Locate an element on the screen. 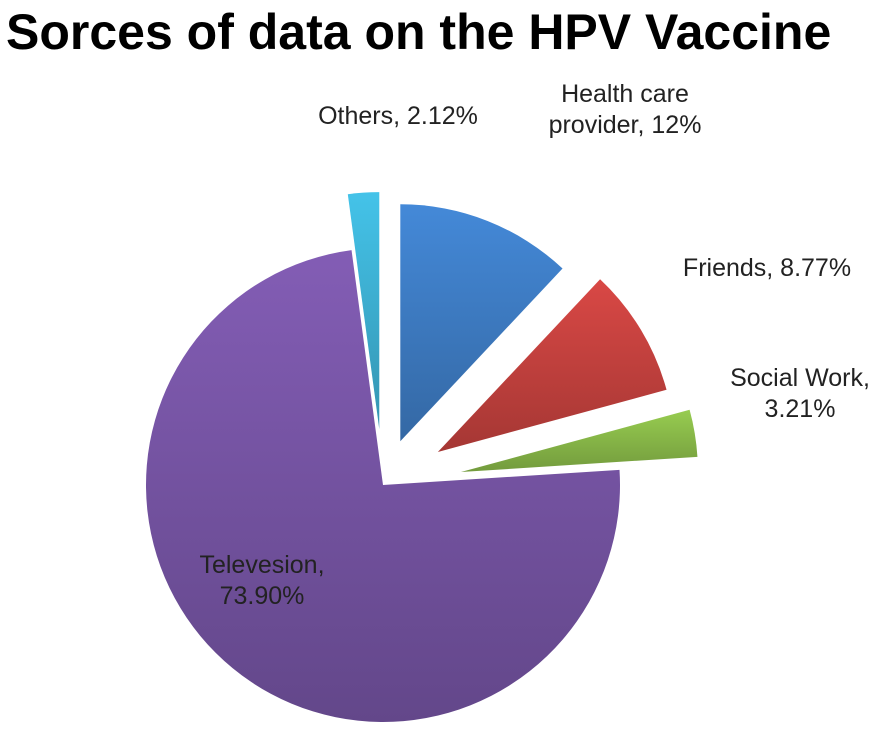 Image resolution: width=886 pixels, height=735 pixels. data-label-others: Others, 2.12% is located at coordinates (398, 116).